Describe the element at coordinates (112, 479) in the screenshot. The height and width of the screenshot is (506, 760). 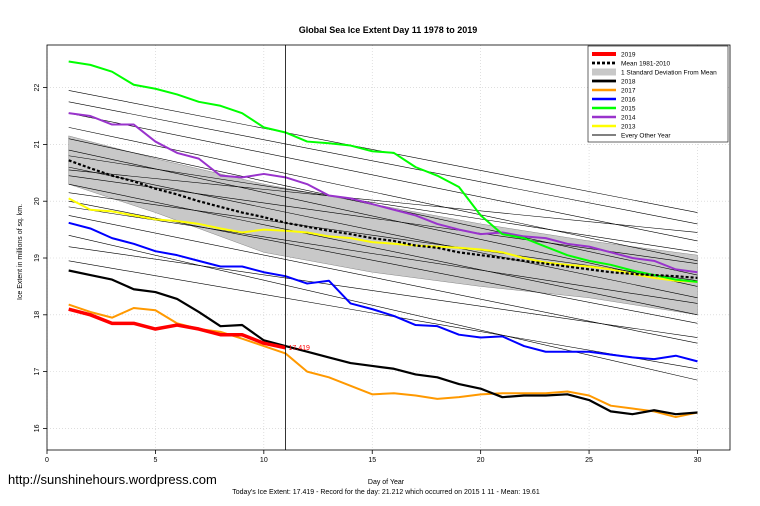
I see `watermark-text: http://sunshinehours.wordpress.com` at that location.